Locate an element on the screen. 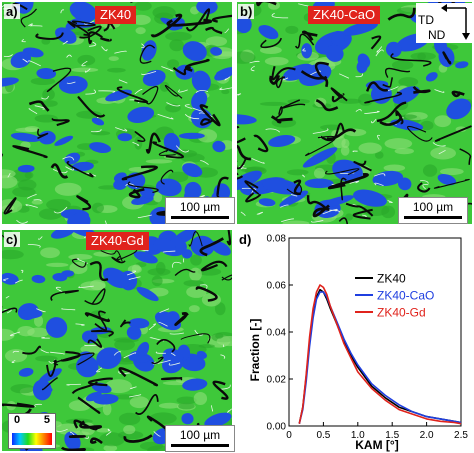 The width and height of the screenshot is (474, 453). y-axis-label: Fraction [-] is located at coordinates (255, 350).